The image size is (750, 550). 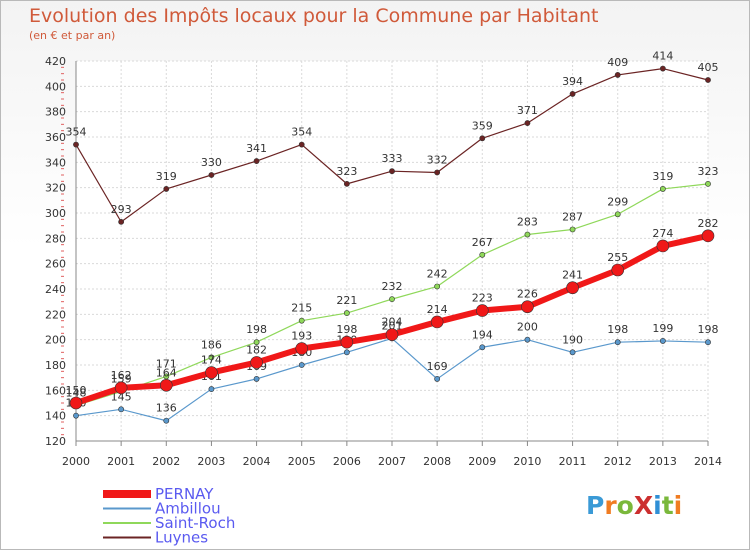 What do you see at coordinates (625, 505) in the screenshot?
I see `logo-letter: o` at bounding box center [625, 505].